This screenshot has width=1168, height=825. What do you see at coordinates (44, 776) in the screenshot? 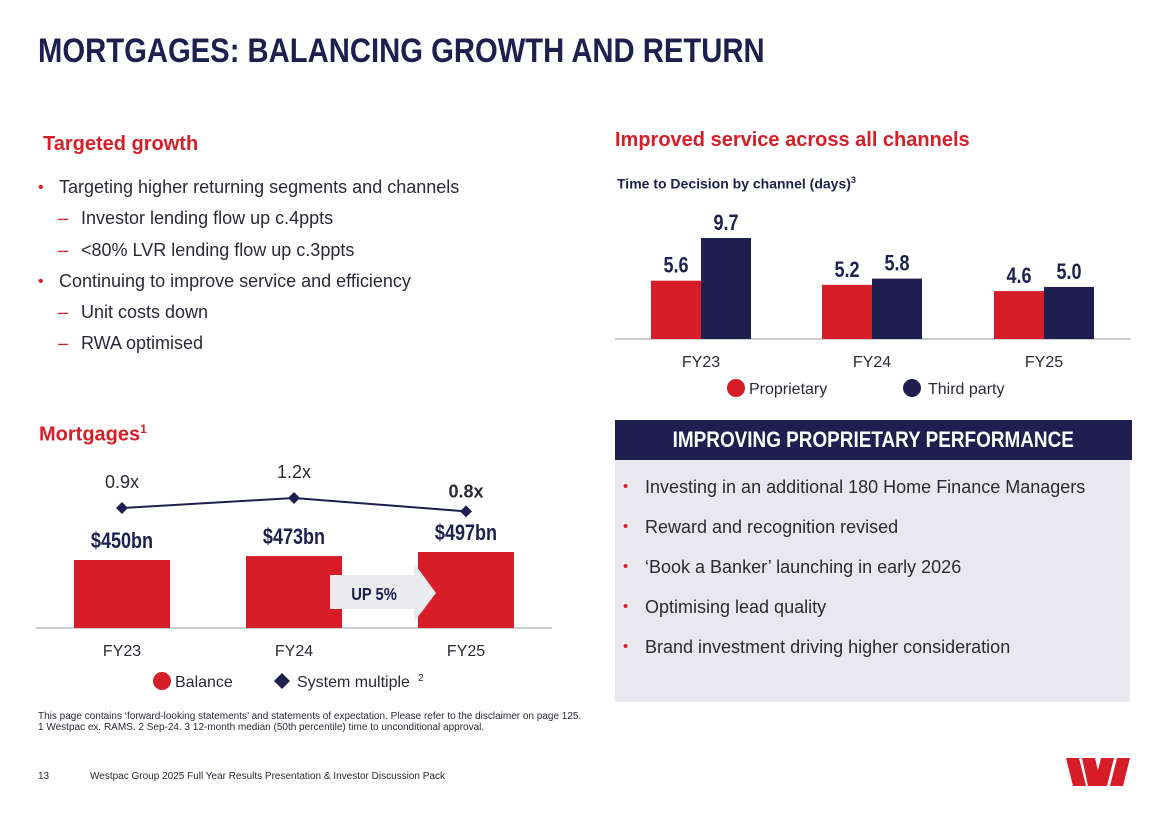
I see `page-number: 13` at bounding box center [44, 776].